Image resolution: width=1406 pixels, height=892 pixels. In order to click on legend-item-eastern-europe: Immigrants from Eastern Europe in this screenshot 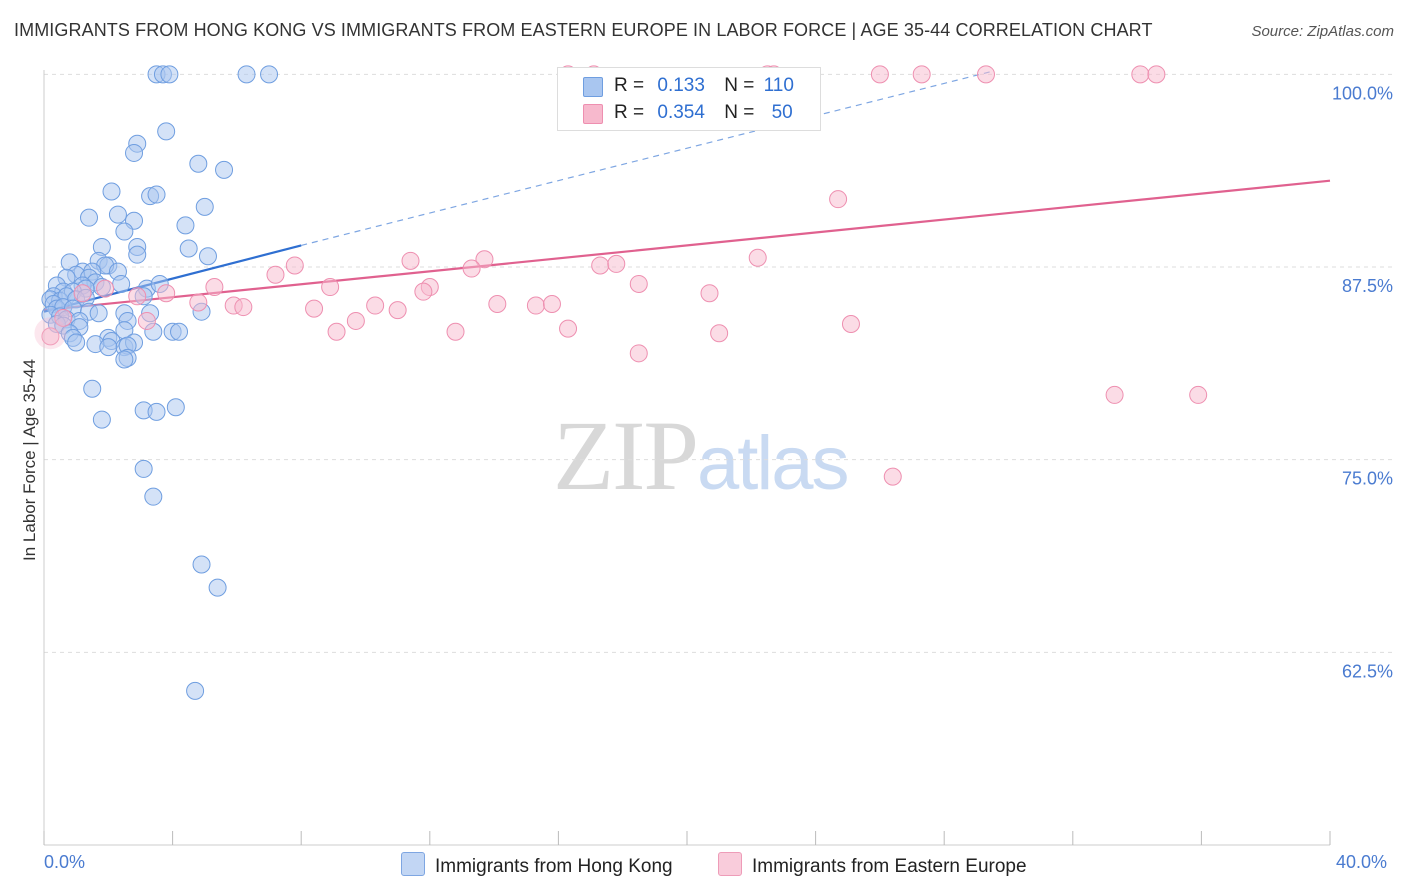, I will do `click(872, 865)`.